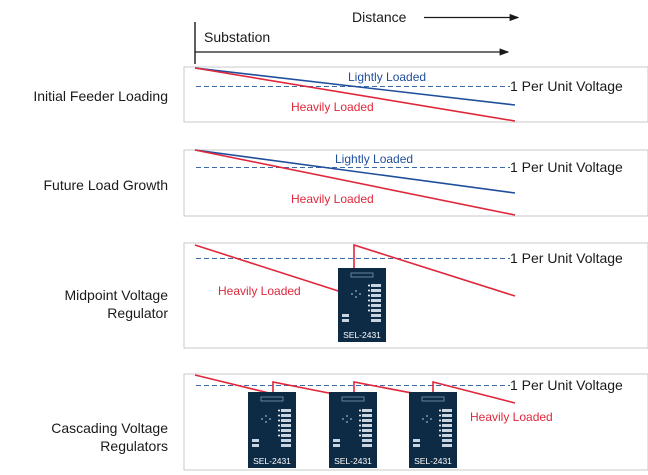 The image size is (648, 475). I want to click on regulator-device-3: SEL-2431, so click(433, 430).